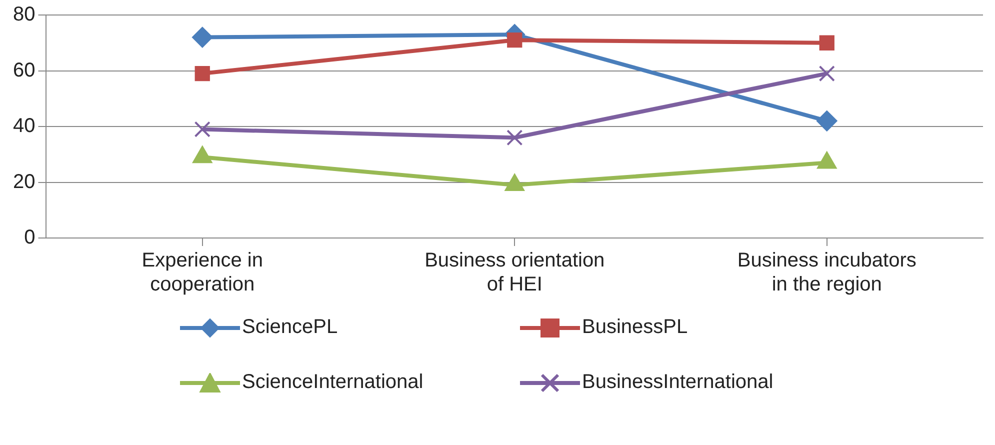  I want to click on x-tick-label: Business incubators in the region, so click(826, 273).